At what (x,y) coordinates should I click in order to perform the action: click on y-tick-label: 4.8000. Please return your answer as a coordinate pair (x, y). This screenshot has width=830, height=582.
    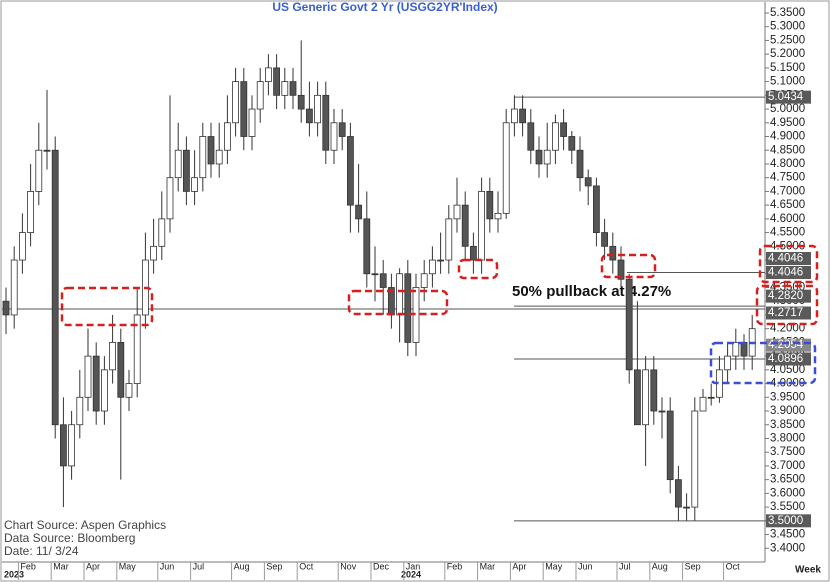
    Looking at the image, I should click on (787, 164).